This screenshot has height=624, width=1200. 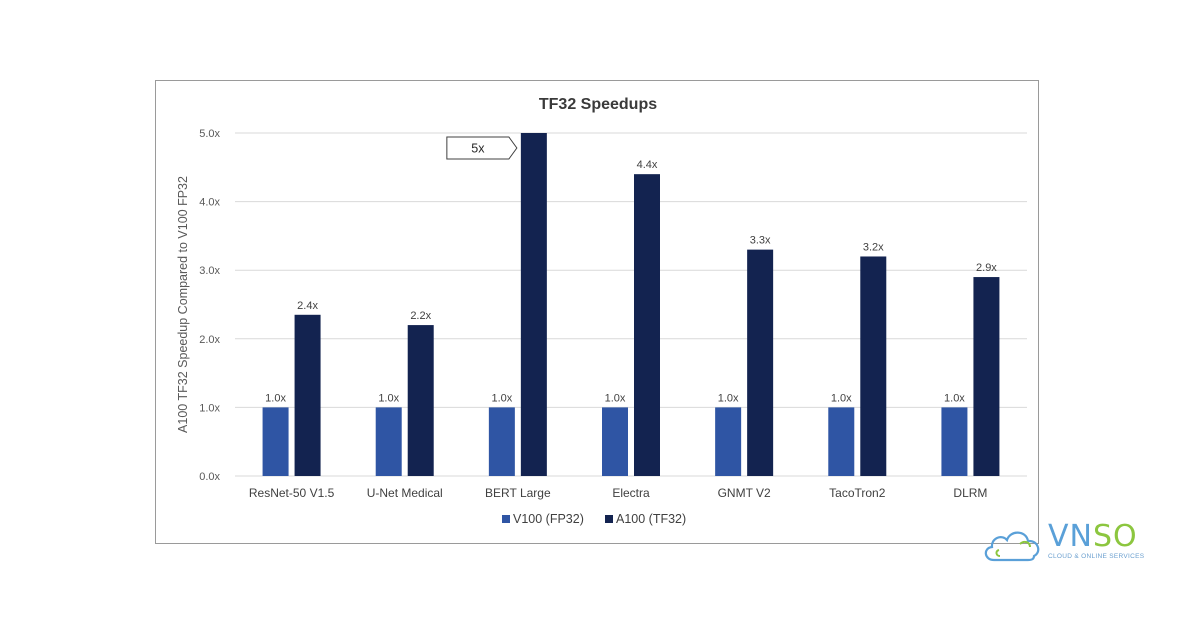 I want to click on vnso-logo: VNSO CLOUD & ONLINE SERVICES, so click(x=1065, y=544).